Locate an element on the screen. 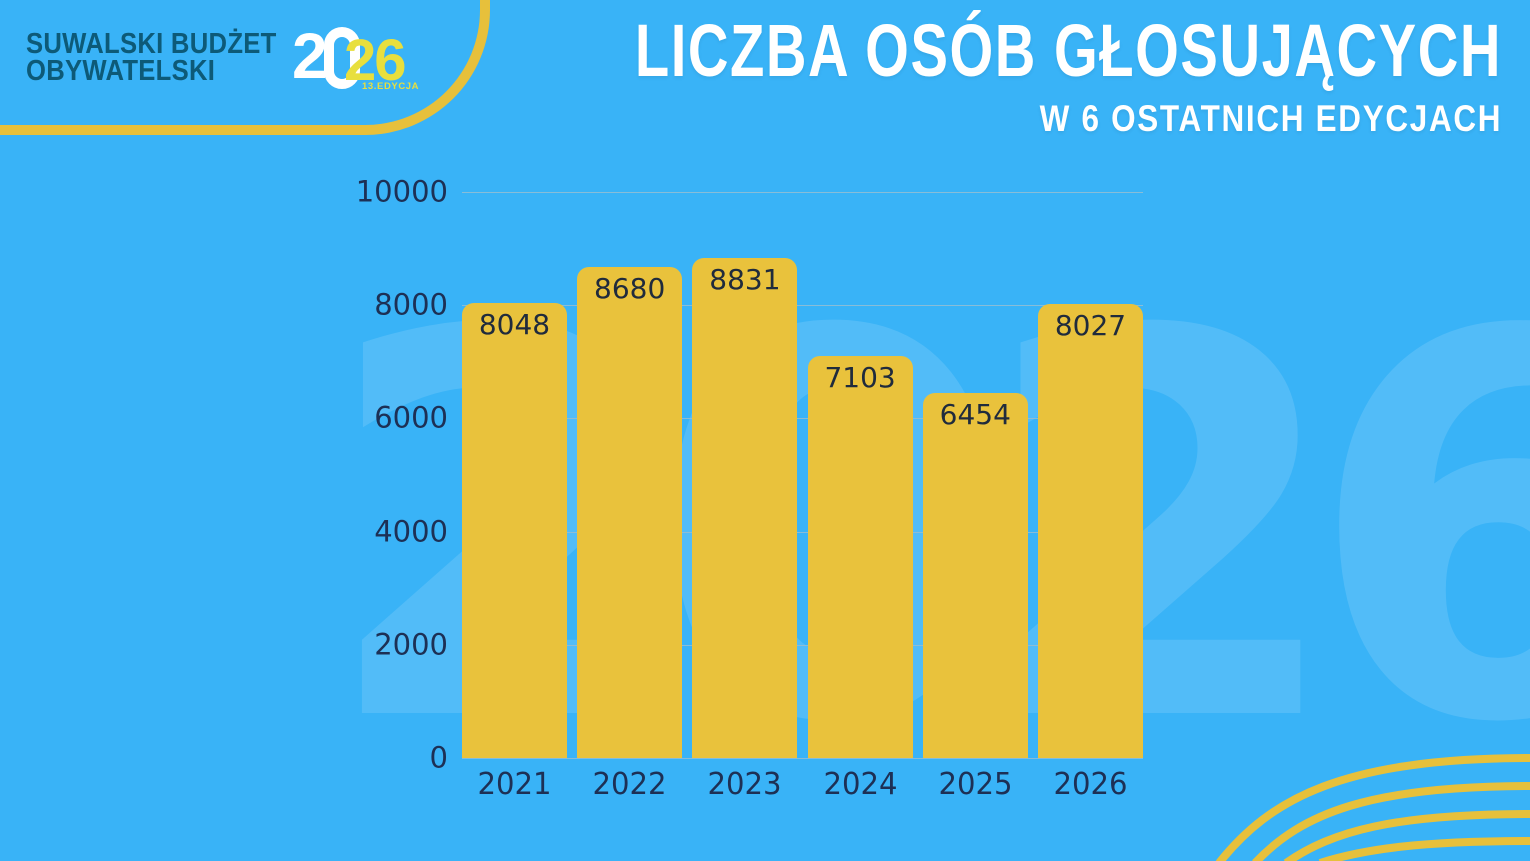 This screenshot has height=861, width=1530. x-axis-label-2023: 2023 is located at coordinates (744, 784).